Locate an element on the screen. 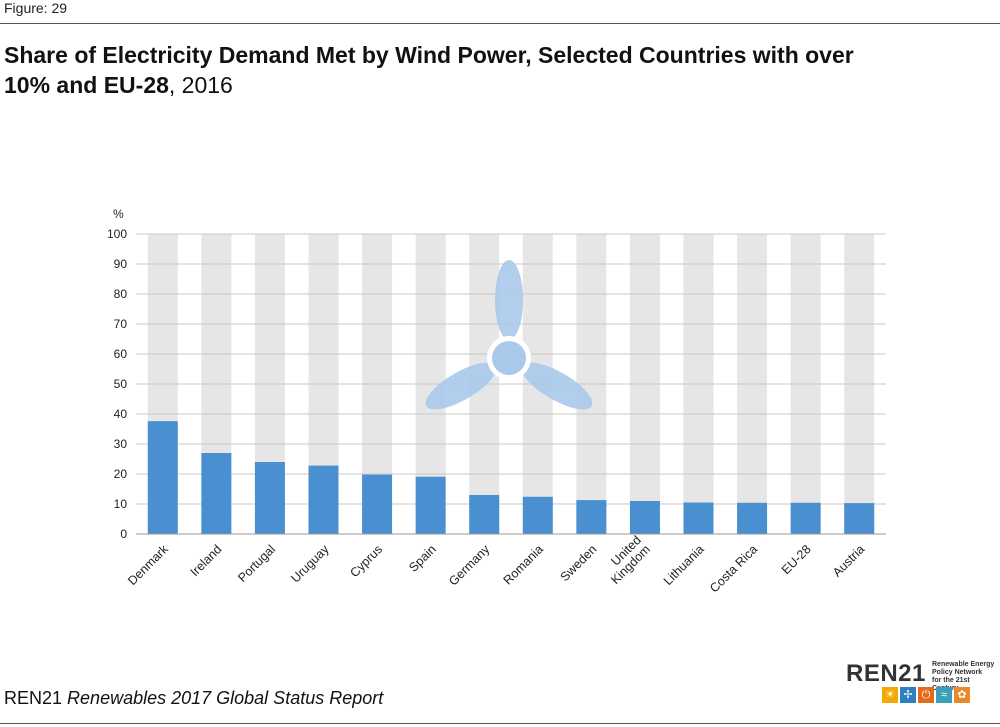 This screenshot has height=727, width=1000. x-tick-label-line: EU-28 is located at coordinates (796, 559).